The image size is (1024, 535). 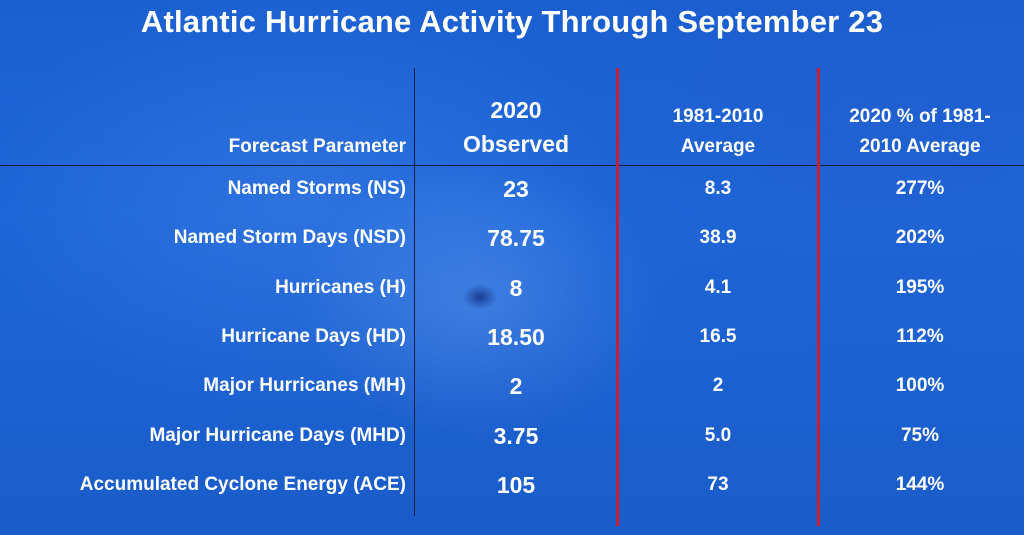 What do you see at coordinates (277, 435) in the screenshot?
I see `row-parameter: Major Hurricane Days (MHD)` at bounding box center [277, 435].